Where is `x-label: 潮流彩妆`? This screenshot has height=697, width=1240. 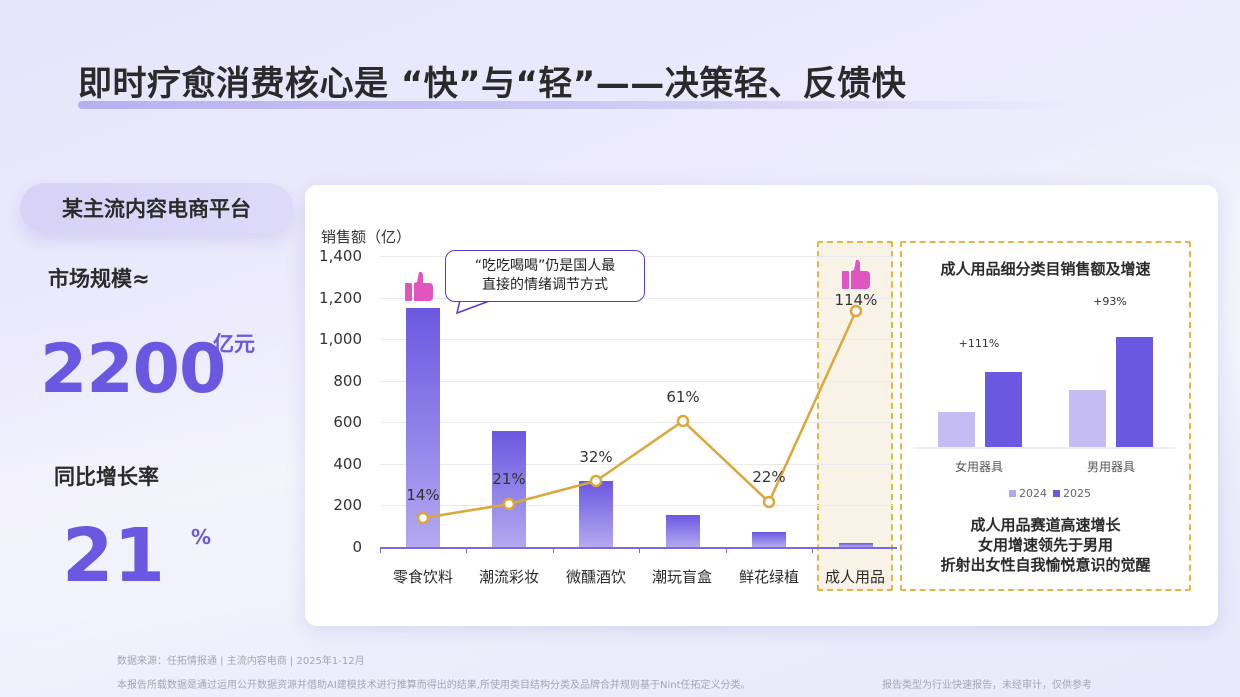 x-label: 潮流彩妆 is located at coordinates (508, 577).